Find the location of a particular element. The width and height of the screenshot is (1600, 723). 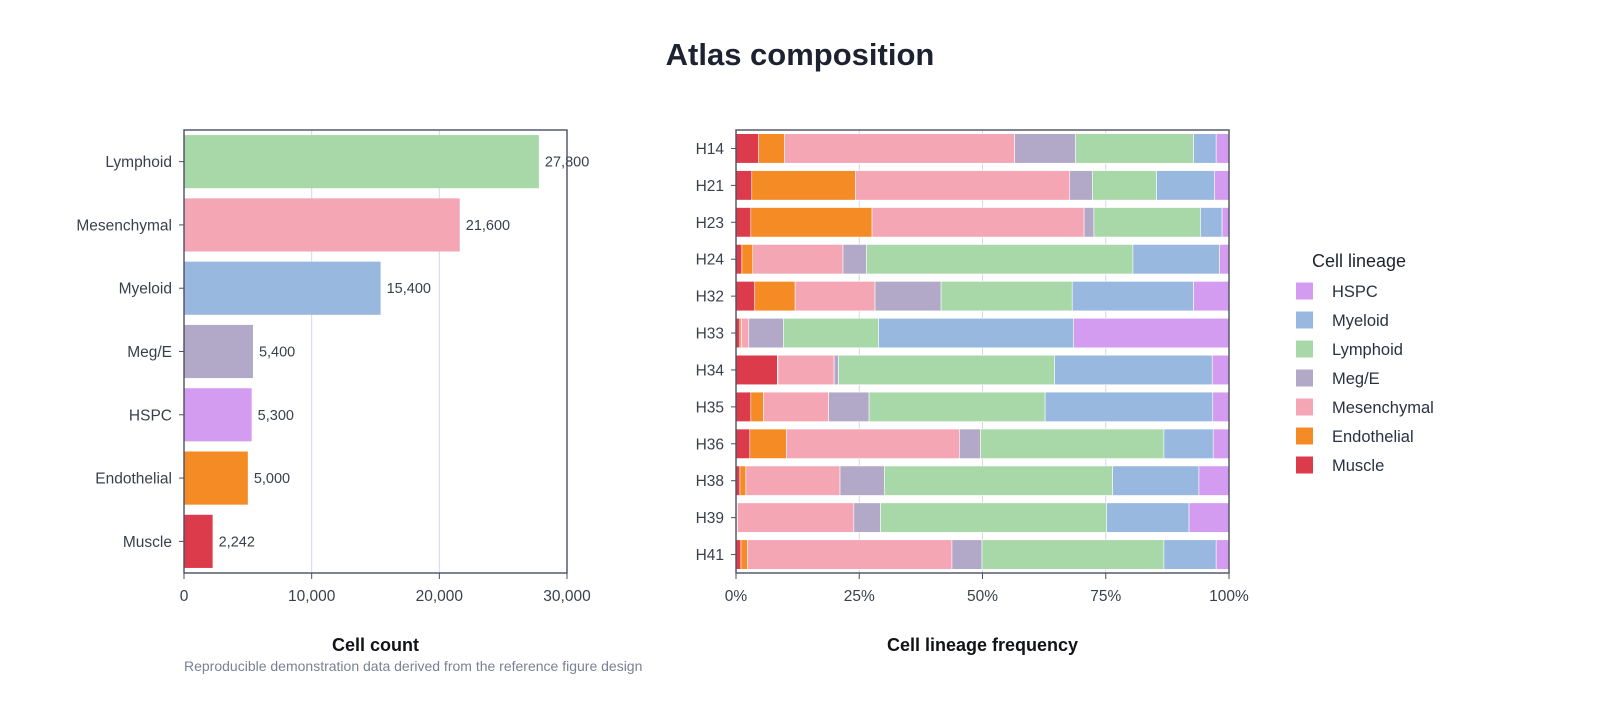

data-label-hspc: 5,300 is located at coordinates (276, 416).